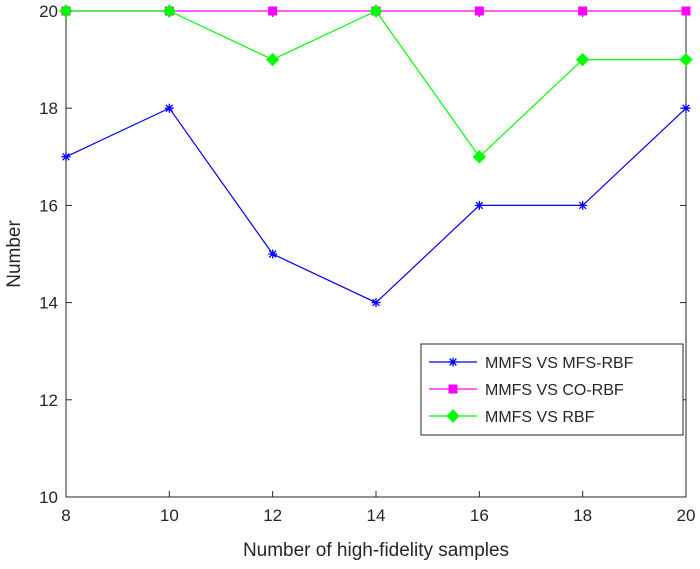 The height and width of the screenshot is (569, 700). What do you see at coordinates (582, 515) in the screenshot?
I see `x-tick-label: 18` at bounding box center [582, 515].